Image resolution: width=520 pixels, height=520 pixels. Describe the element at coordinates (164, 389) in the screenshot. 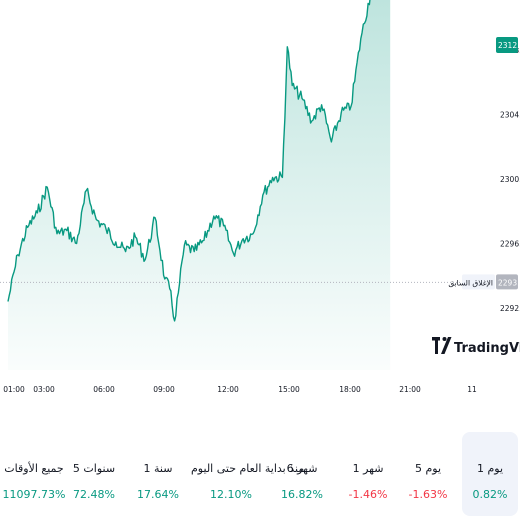

I see `time-tick-label: 09:00` at that location.